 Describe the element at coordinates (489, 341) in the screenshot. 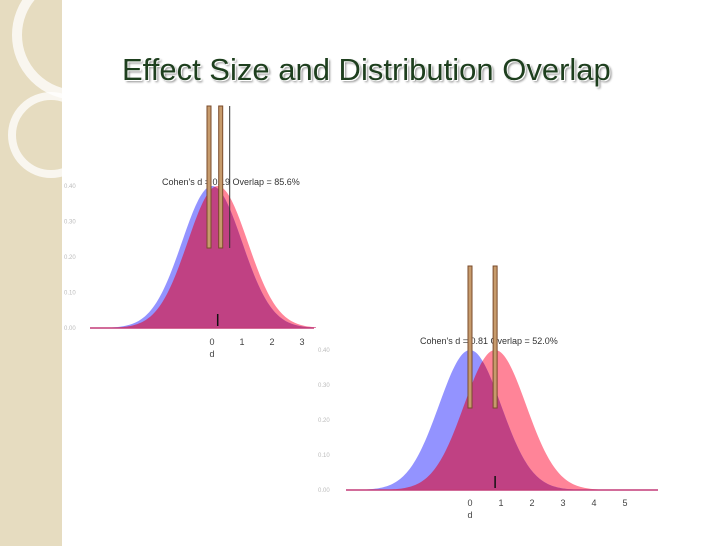

I see `plot-caption: Cohen's d = 0.81 Overlap = 52.0%` at that location.